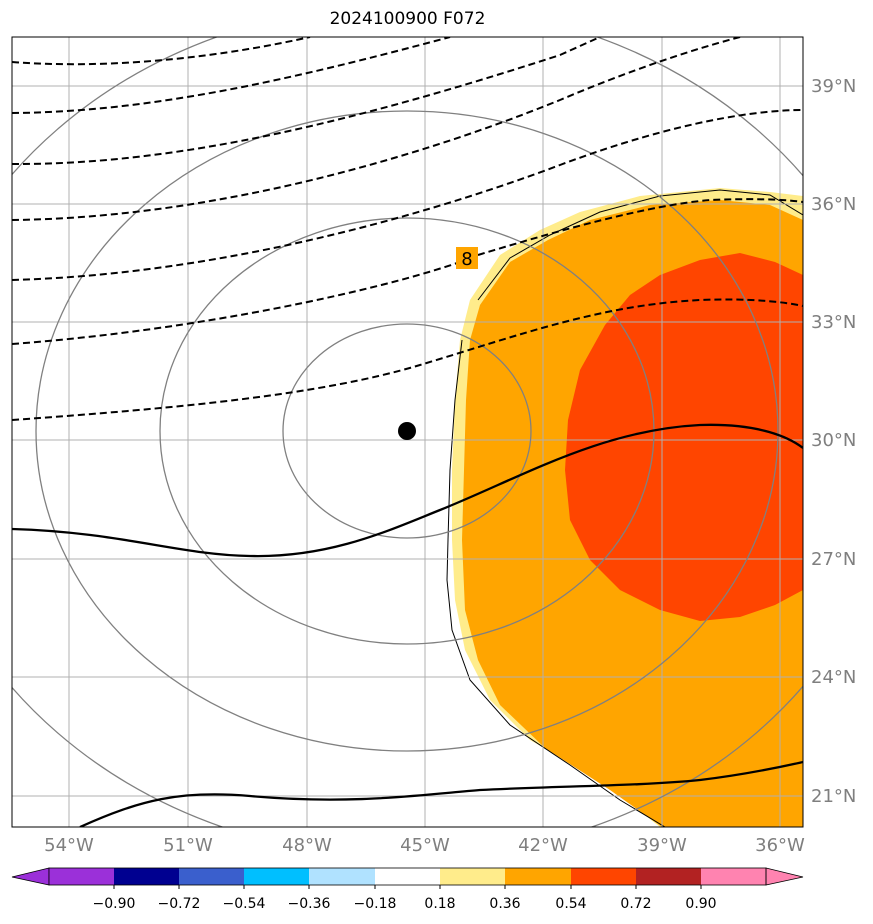 The height and width of the screenshot is (924, 873). I want to click on colorbar-ticks, so click(407, 887).